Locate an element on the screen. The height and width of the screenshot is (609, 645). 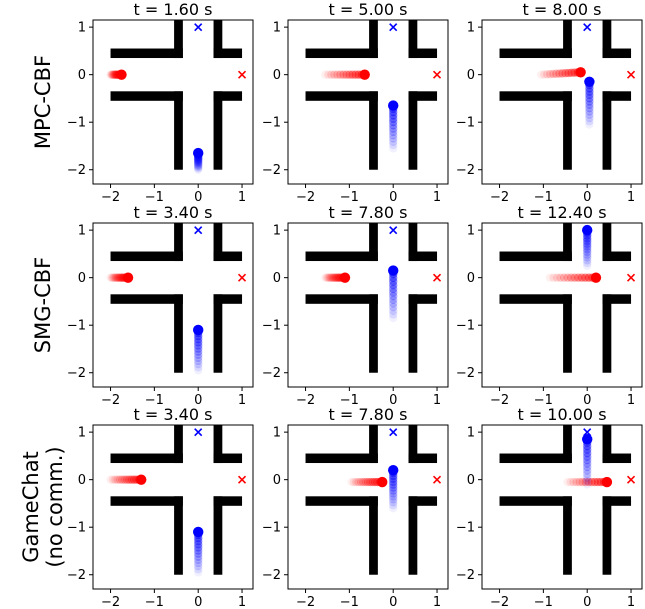
red-agent-marker is located at coordinates (128, 277).